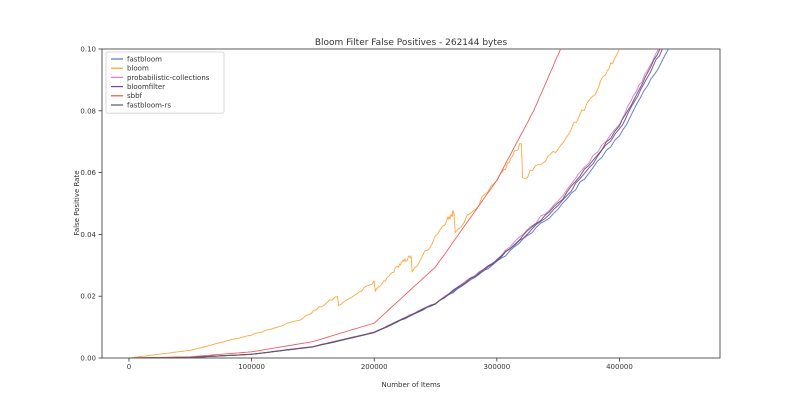  I want to click on legend-label-bloomfilter: bloomfilter, so click(146, 87).